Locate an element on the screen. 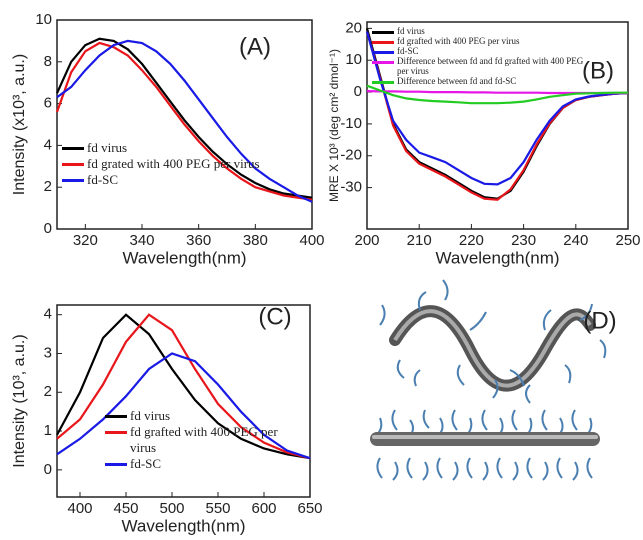 The height and width of the screenshot is (540, 643). y-tick-label: -30 is located at coordinates (351, 187).